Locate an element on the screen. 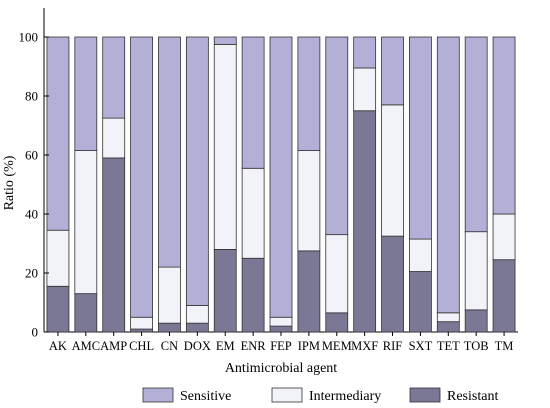 Image resolution: width=550 pixels, height=408 pixels. bar-segment-intermediary-mem is located at coordinates (337, 274).